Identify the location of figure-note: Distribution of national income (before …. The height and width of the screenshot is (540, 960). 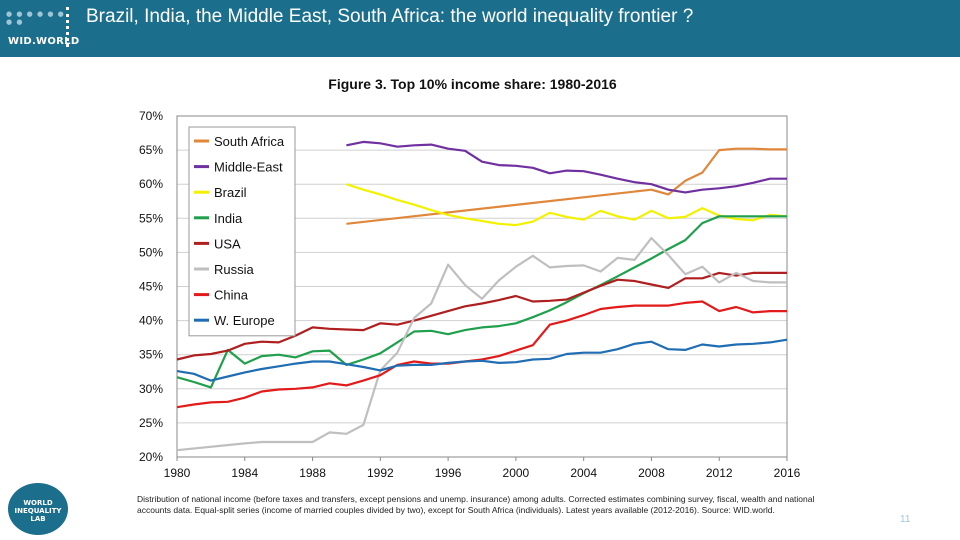
(476, 504).